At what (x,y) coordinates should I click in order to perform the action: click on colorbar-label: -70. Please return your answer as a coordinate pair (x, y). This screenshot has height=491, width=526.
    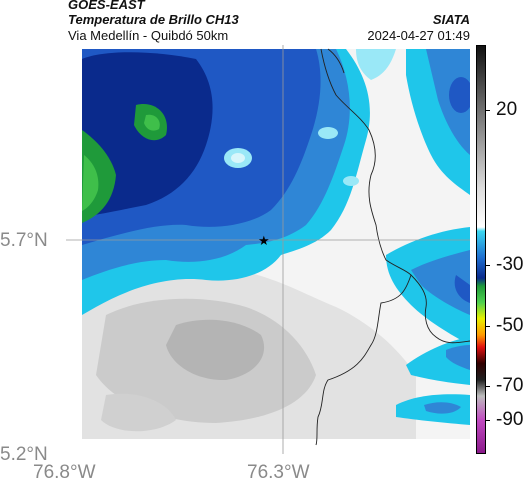
    Looking at the image, I should click on (510, 385).